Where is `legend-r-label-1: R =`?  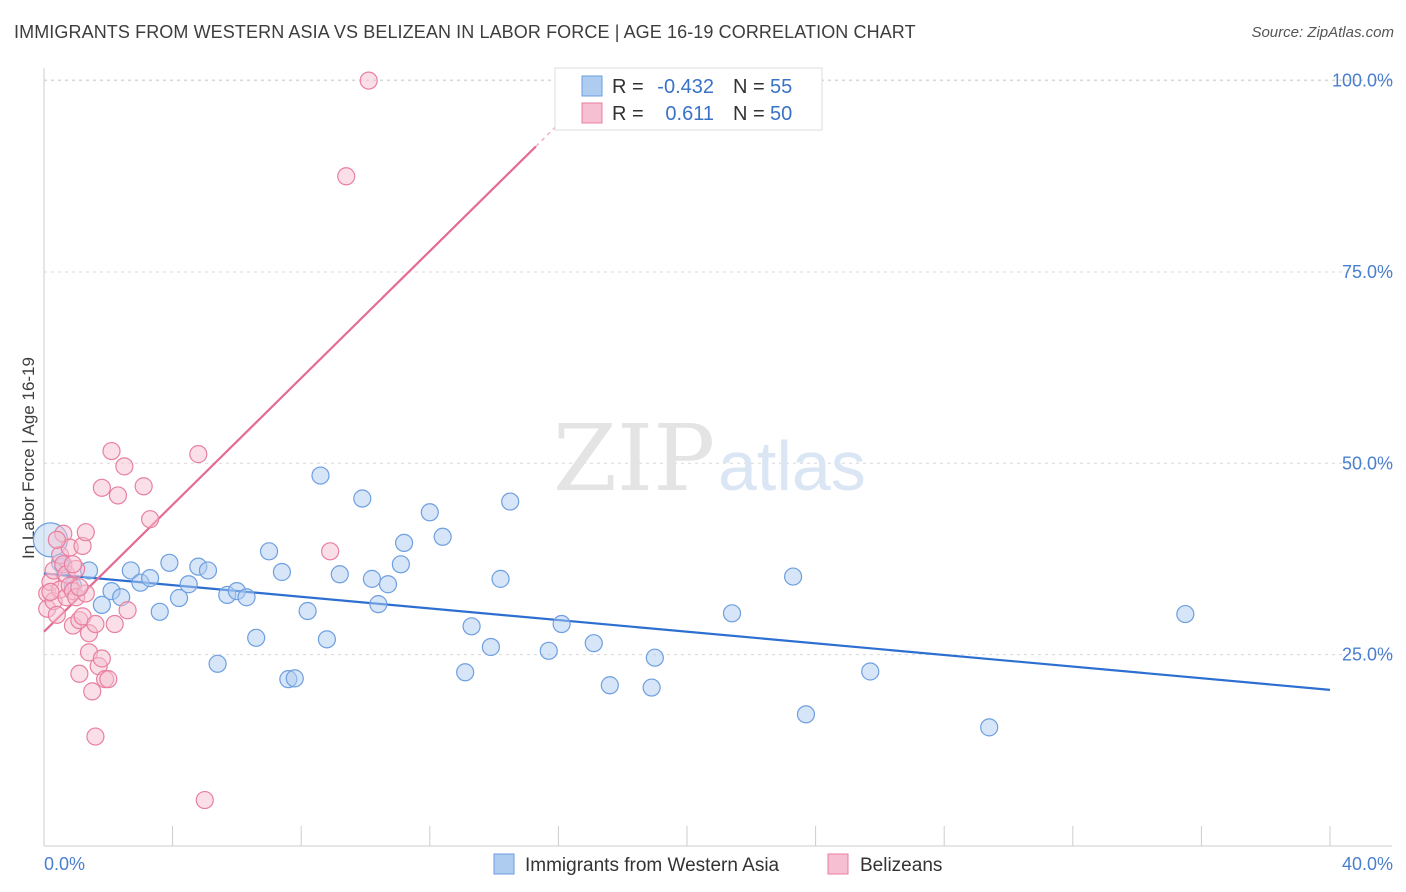 legend-r-label-1: R = is located at coordinates (628, 87).